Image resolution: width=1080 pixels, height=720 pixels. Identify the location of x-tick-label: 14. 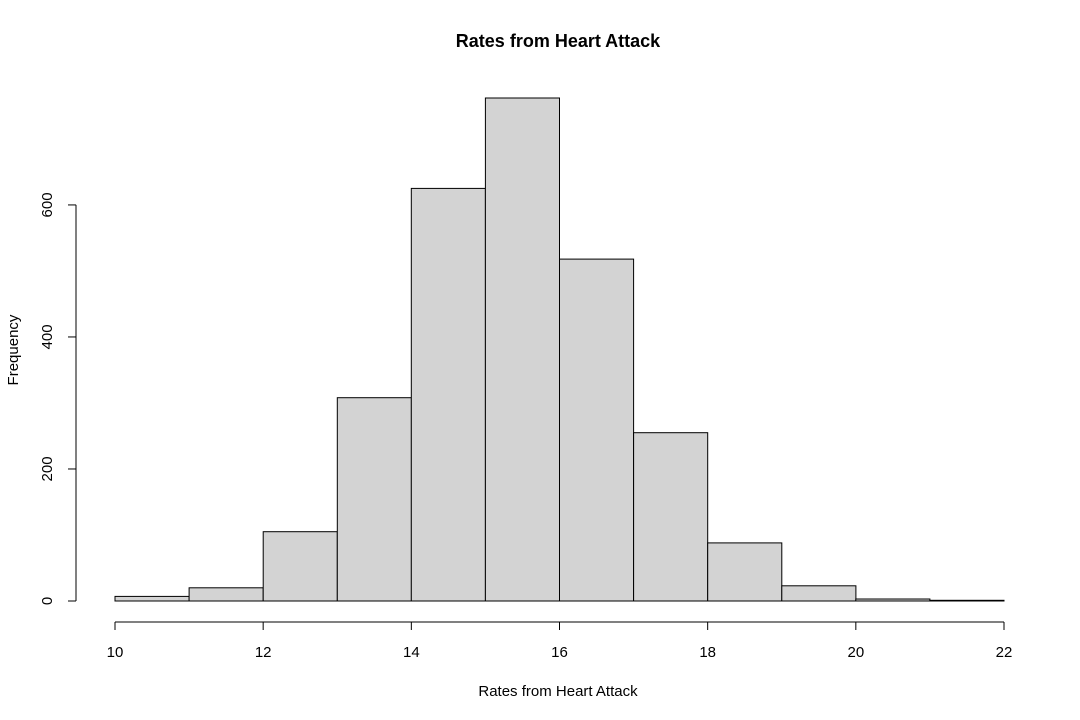
(411, 652).